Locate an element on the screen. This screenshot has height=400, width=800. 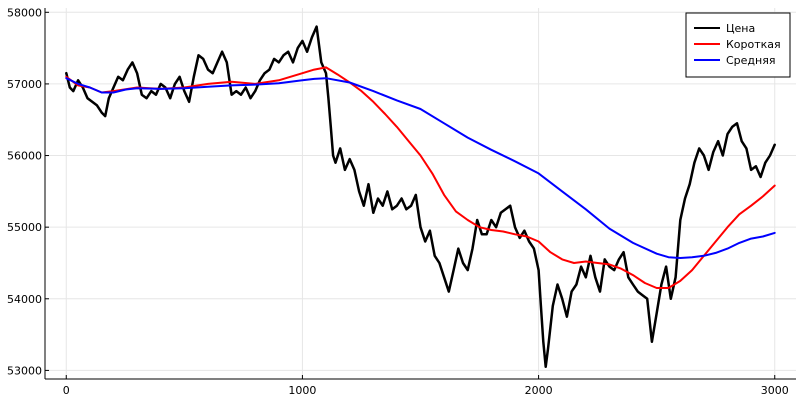
y-tick-label: 58000 is located at coordinates (24, 12).